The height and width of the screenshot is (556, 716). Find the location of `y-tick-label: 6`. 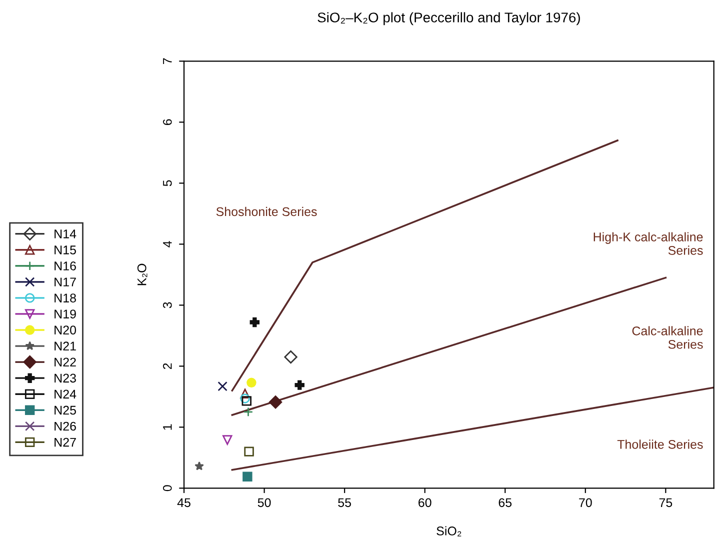

y-tick-label: 6 is located at coordinates (167, 122).